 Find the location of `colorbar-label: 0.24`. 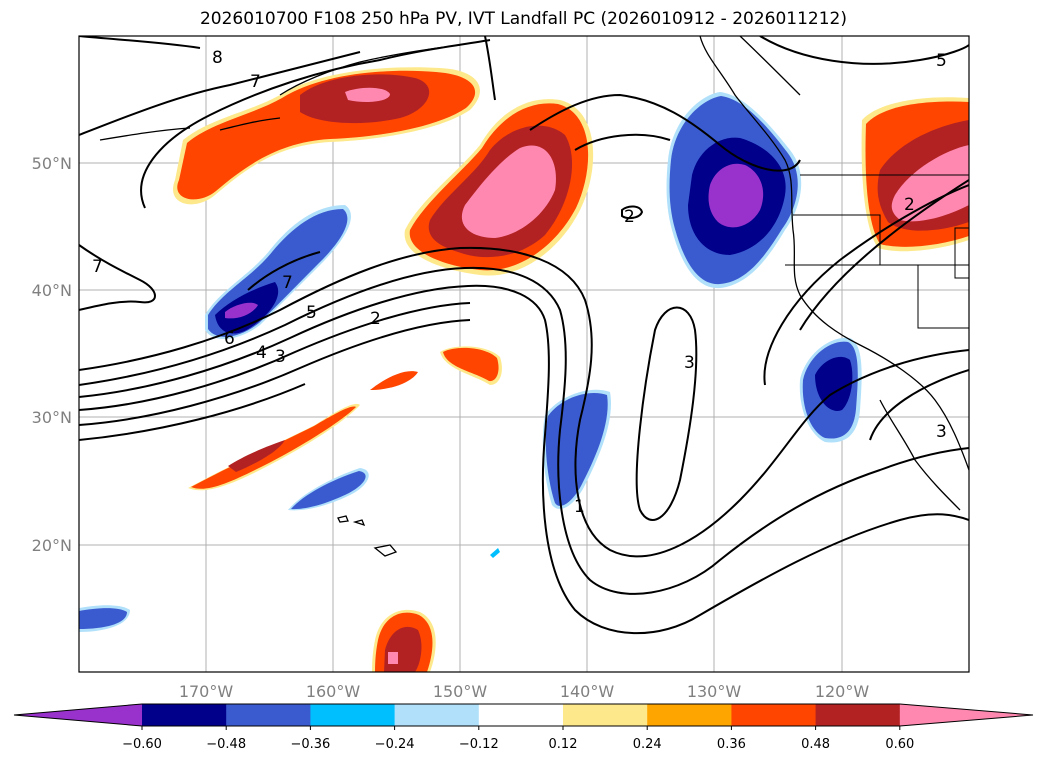

colorbar-label: 0.24 is located at coordinates (647, 744).